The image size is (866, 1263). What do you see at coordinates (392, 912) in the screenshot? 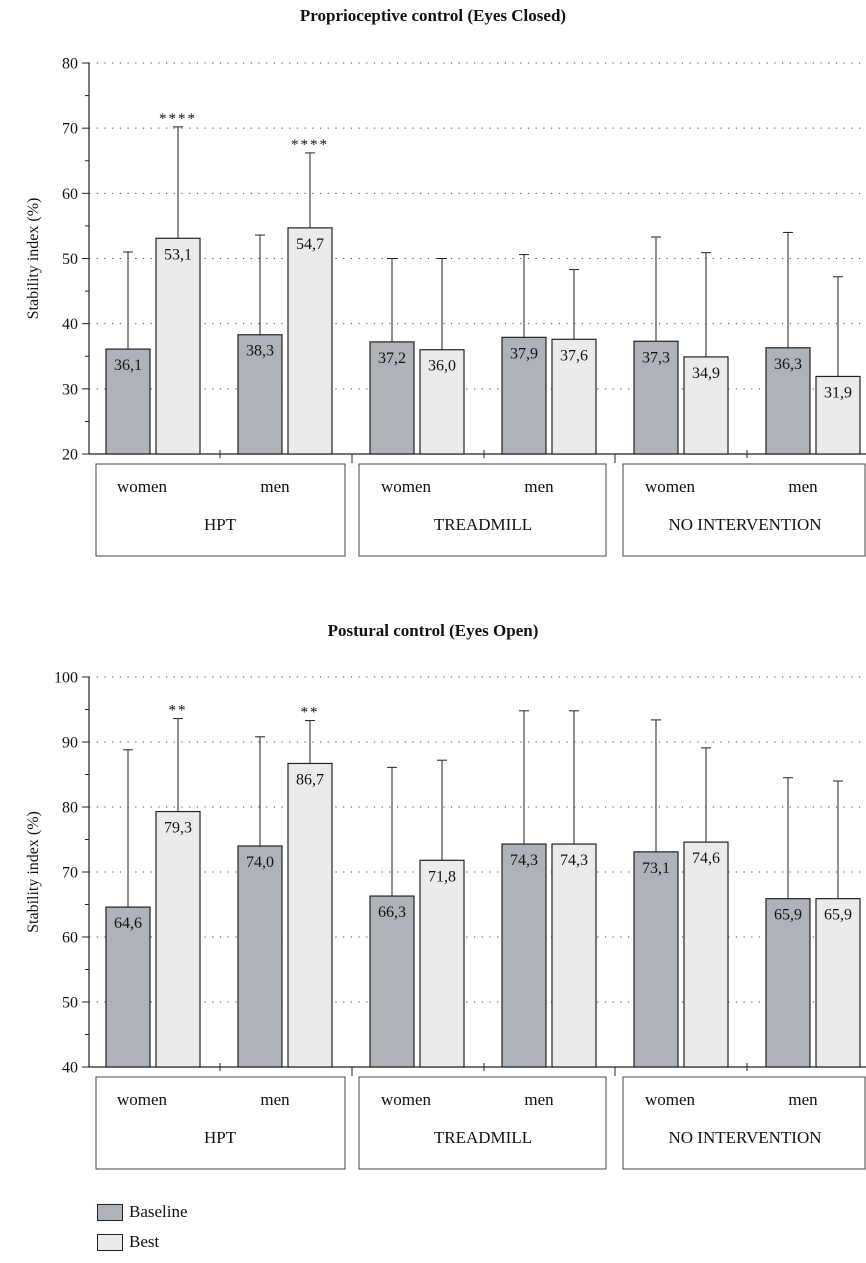
I see `bar-value-label: 66,3` at bounding box center [392, 912].